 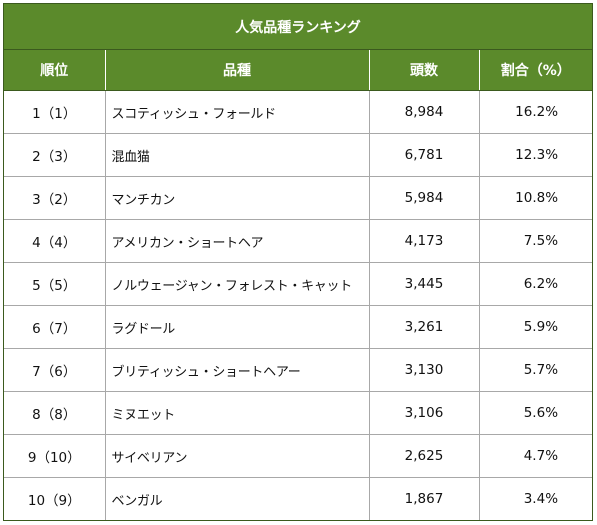 I want to click on count-cell: 6,781, so click(x=424, y=155).